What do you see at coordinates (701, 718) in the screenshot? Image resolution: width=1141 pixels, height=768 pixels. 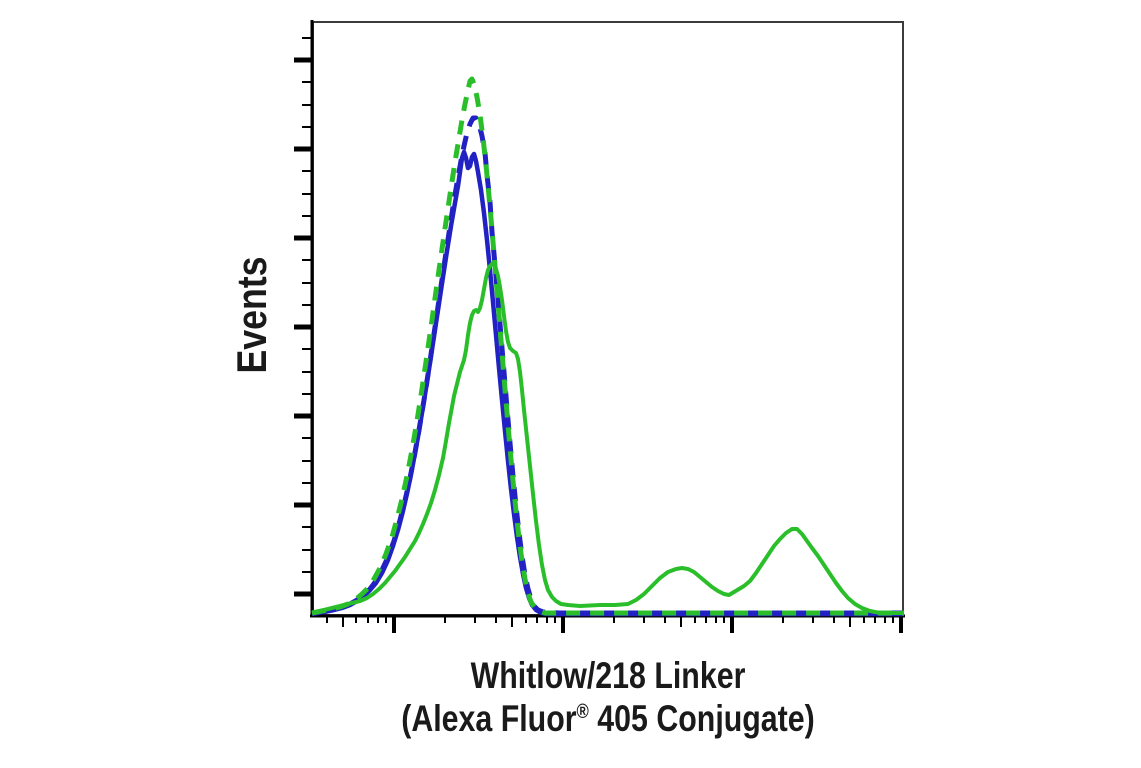 I see `x-axis-title-line2-post: 405 Conjugate)` at bounding box center [701, 718].